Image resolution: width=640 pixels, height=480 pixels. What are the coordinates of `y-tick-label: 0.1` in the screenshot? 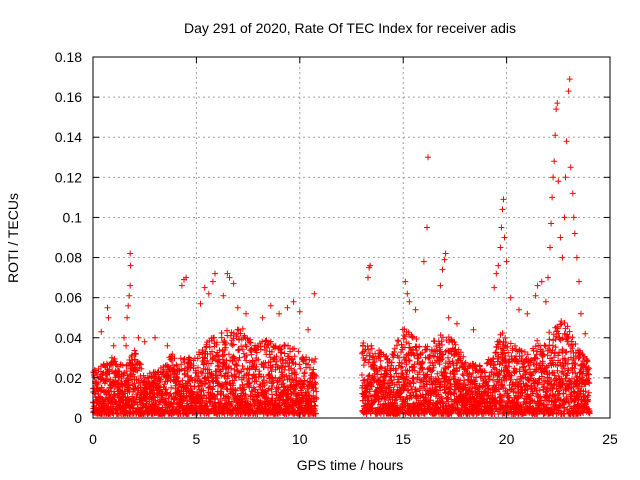 It's located at (73, 217).